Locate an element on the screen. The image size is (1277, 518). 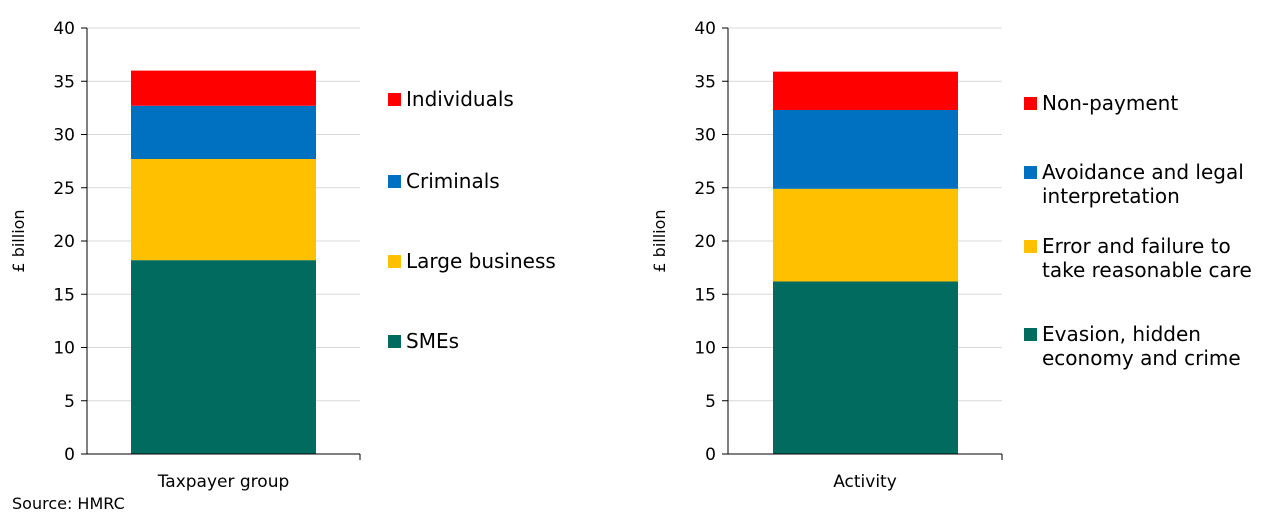
y-tick-label-1-35: 35 is located at coordinates (705, 82).